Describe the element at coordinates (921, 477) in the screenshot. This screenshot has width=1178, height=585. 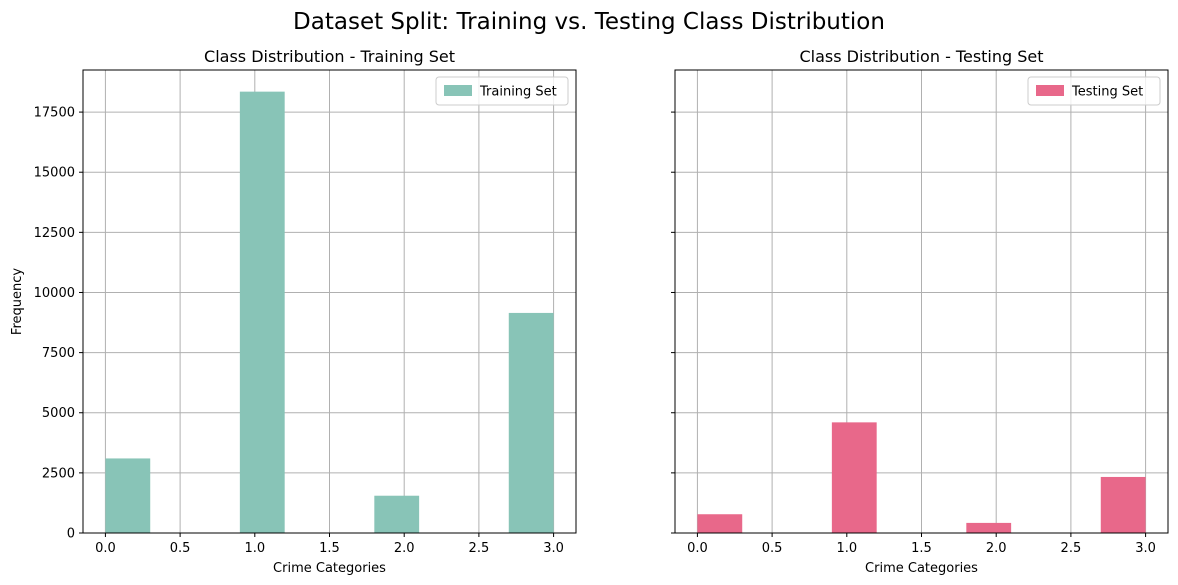
I see `testing-bars` at that location.